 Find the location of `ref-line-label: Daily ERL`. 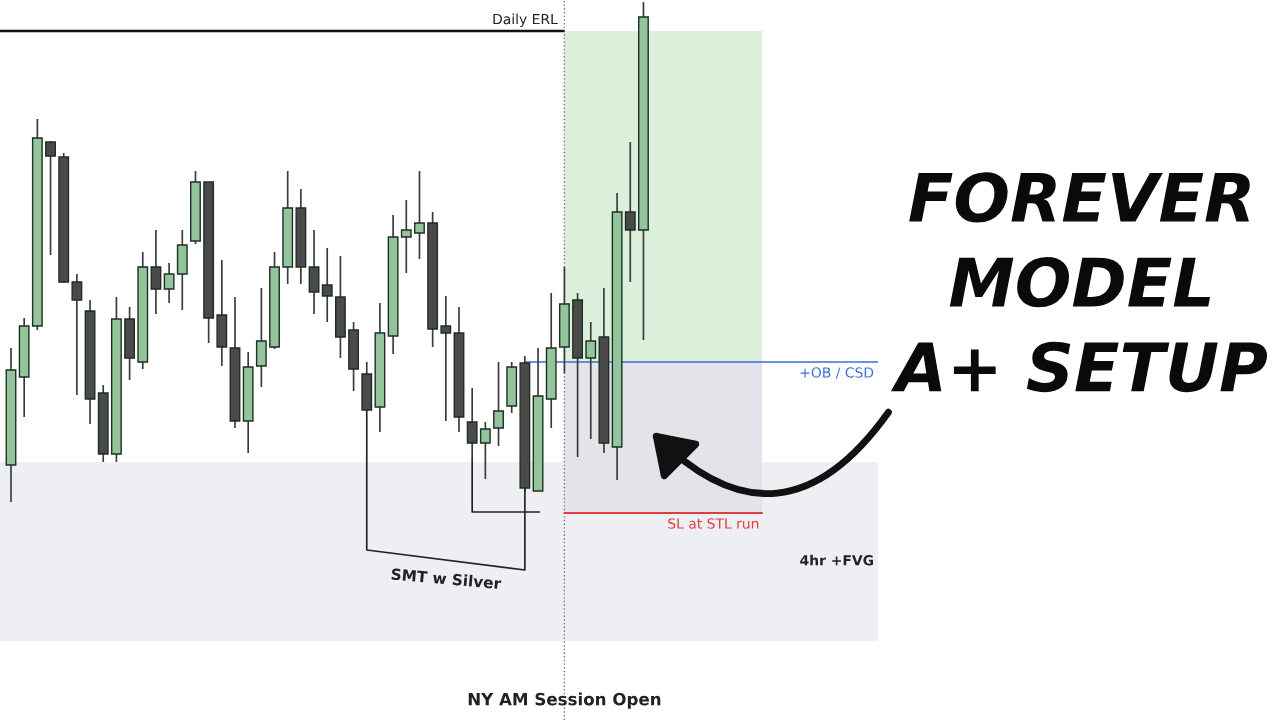

ref-line-label: Daily ERL is located at coordinates (525, 20).